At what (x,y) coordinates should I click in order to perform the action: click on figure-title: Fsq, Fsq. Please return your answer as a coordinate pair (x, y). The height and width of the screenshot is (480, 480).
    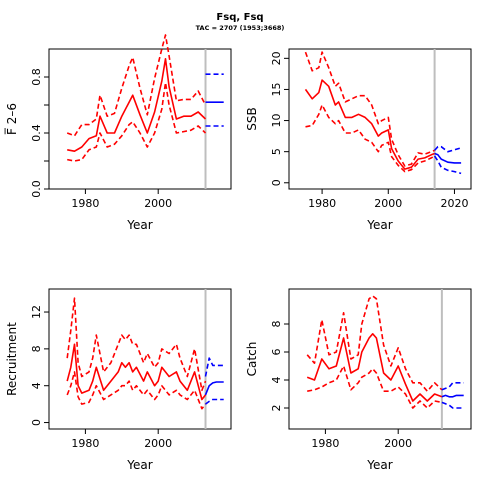
    Looking at the image, I should click on (239, 17).